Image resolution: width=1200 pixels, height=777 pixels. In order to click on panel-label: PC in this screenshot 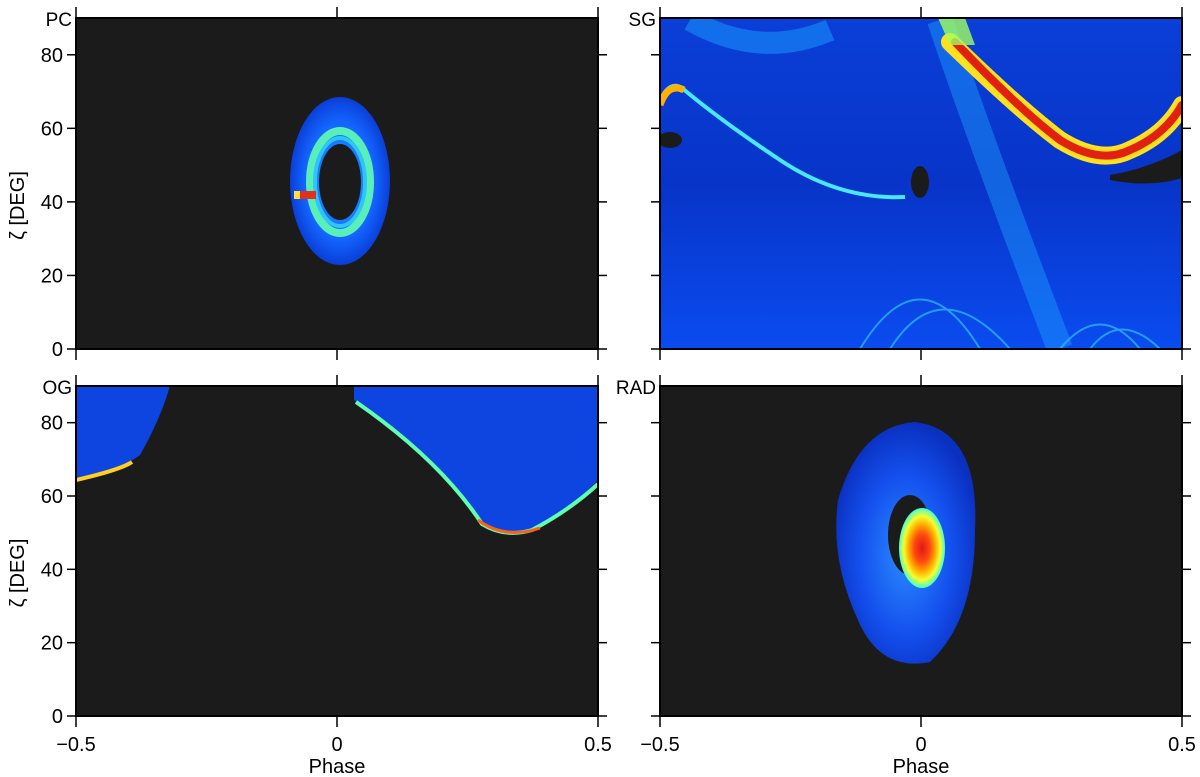, I will do `click(59, 20)`.